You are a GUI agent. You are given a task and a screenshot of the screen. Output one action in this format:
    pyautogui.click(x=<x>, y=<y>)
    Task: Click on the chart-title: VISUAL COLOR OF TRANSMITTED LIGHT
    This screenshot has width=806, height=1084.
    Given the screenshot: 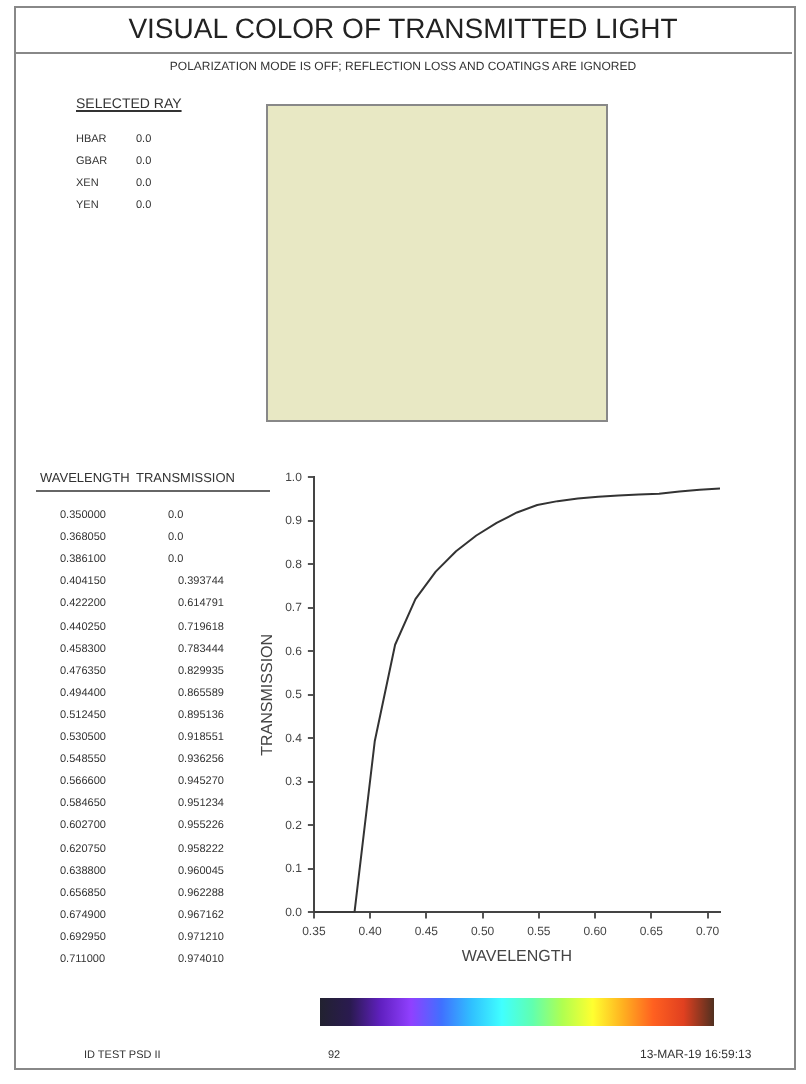 What is the action you would take?
    pyautogui.click(x=403, y=28)
    